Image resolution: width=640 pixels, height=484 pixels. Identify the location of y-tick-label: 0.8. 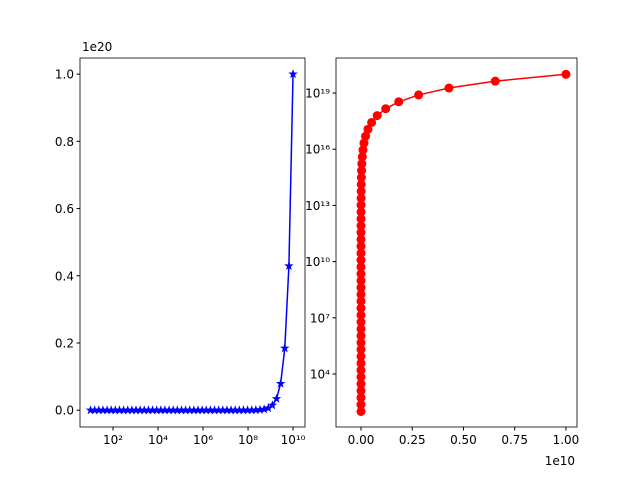
(64, 142).